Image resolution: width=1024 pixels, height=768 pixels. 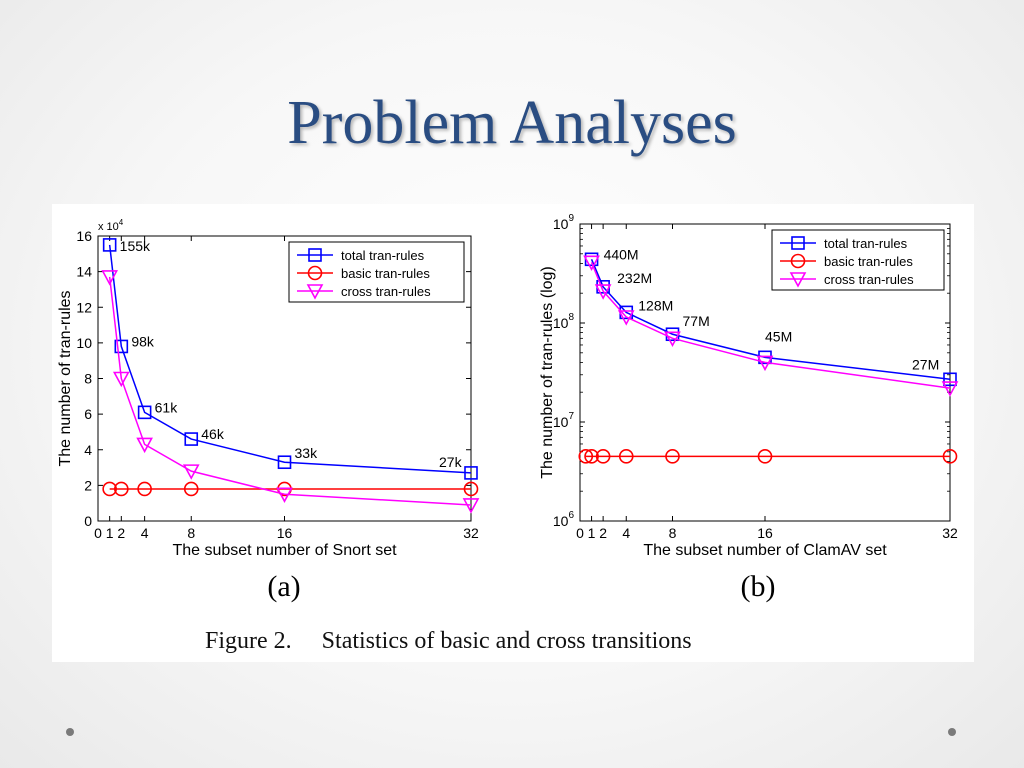 I want to click on y-multiplier-exp: 4, so click(x=121, y=222).